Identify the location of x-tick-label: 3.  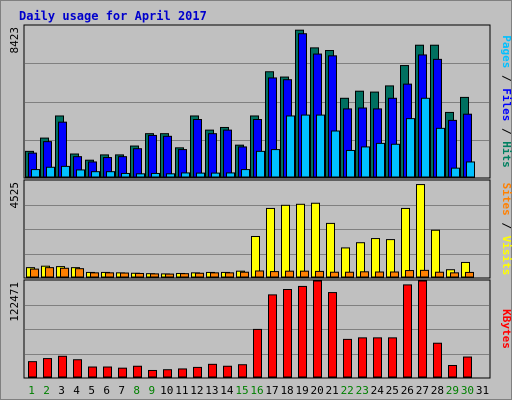
(61, 390).